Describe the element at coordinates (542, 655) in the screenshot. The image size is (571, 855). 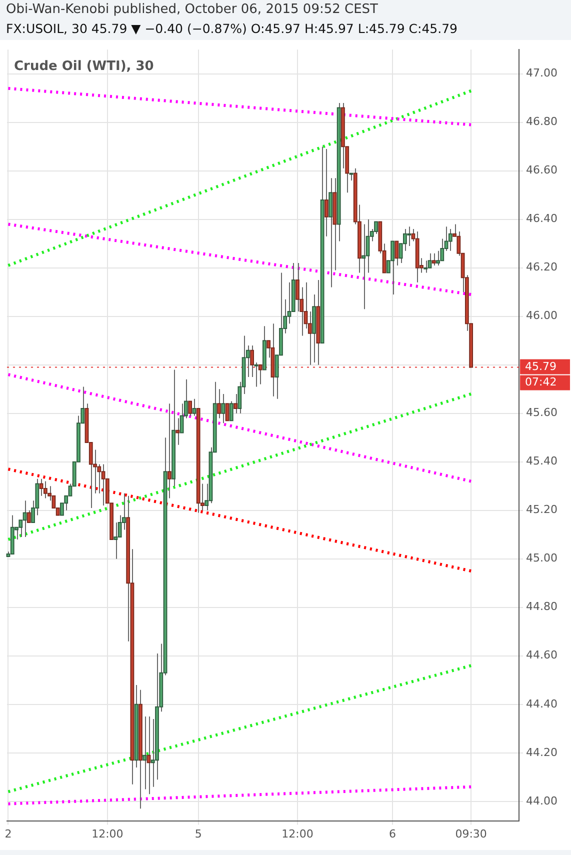
I see `y-tick-label: 44.60` at that location.